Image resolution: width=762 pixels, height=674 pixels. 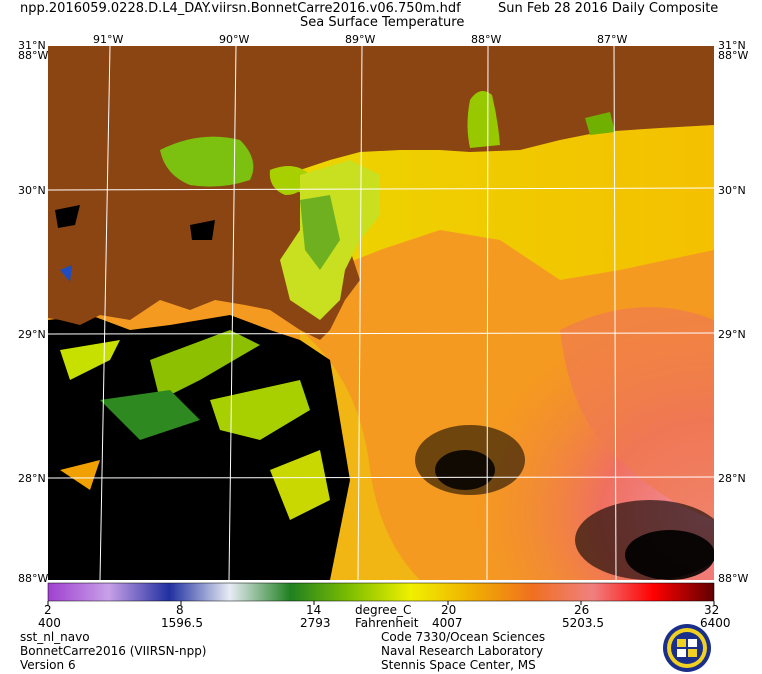 I want to click on footer-right-line: Naval Research Laboratory, so click(x=462, y=651).